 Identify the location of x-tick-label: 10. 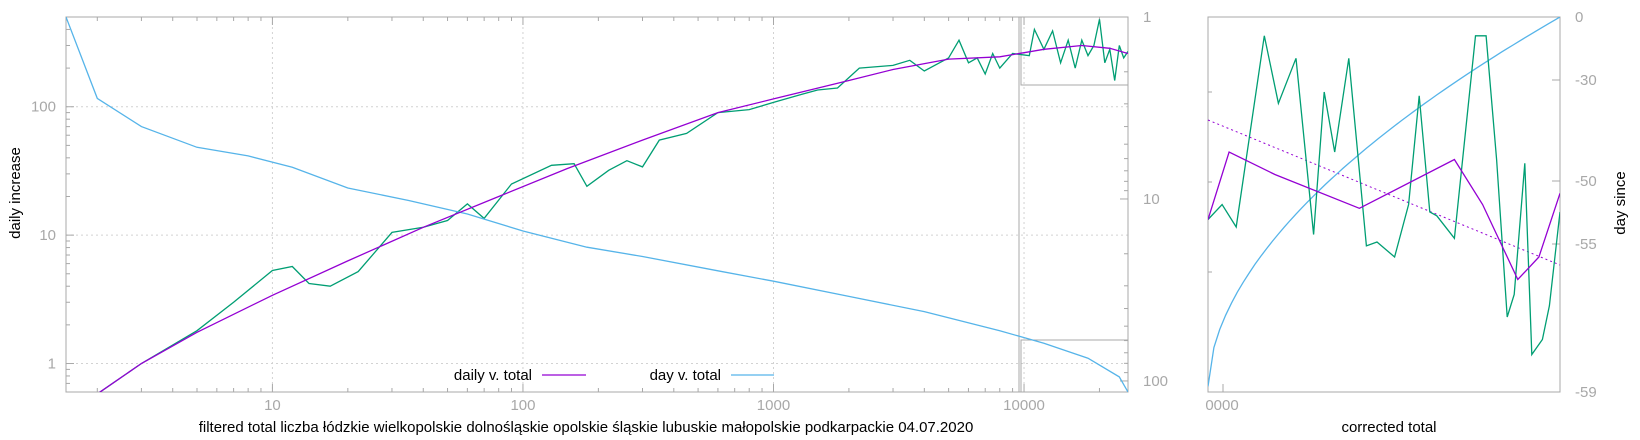
(272, 405).